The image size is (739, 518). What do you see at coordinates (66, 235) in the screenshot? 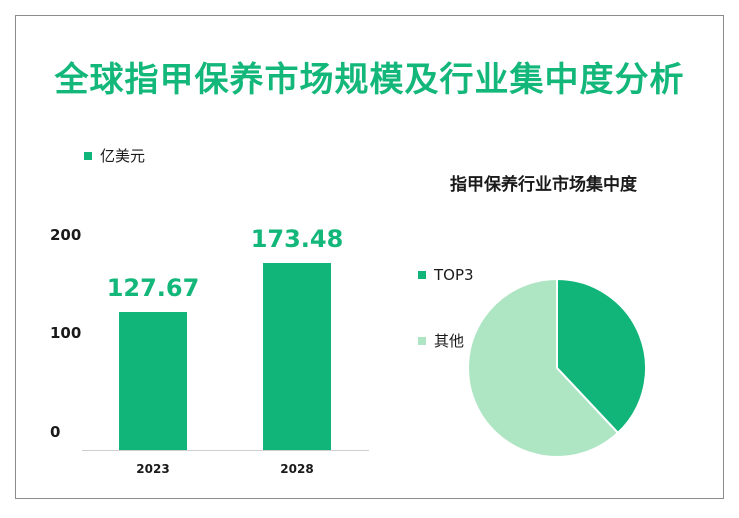
I see `y-tick-200: 200` at bounding box center [66, 235].